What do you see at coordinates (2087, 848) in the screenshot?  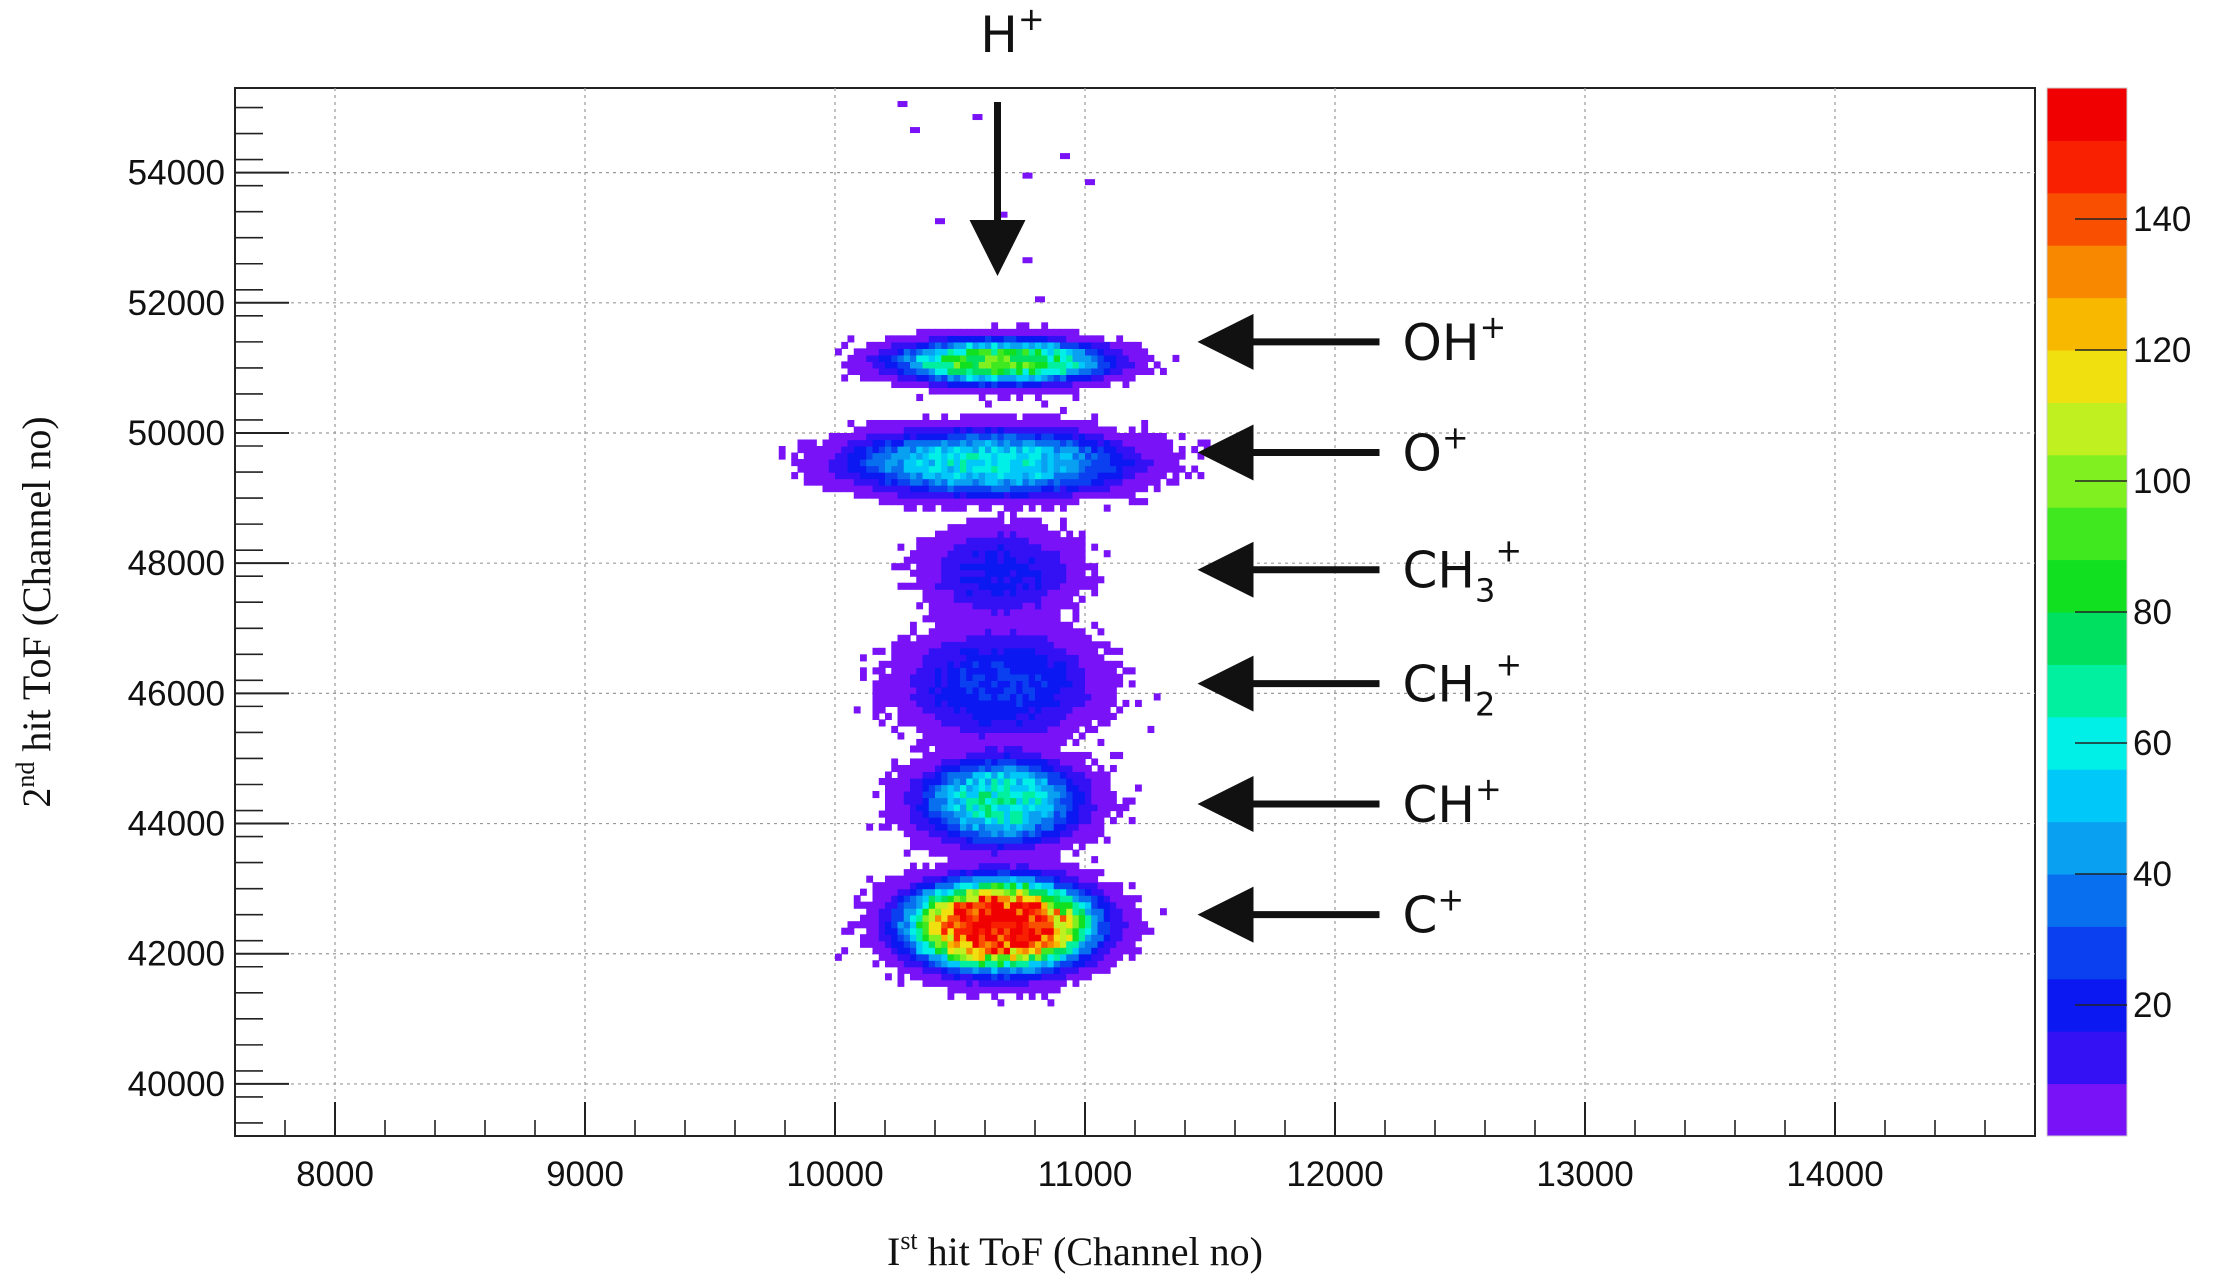 I see `colorbar-band` at bounding box center [2087, 848].